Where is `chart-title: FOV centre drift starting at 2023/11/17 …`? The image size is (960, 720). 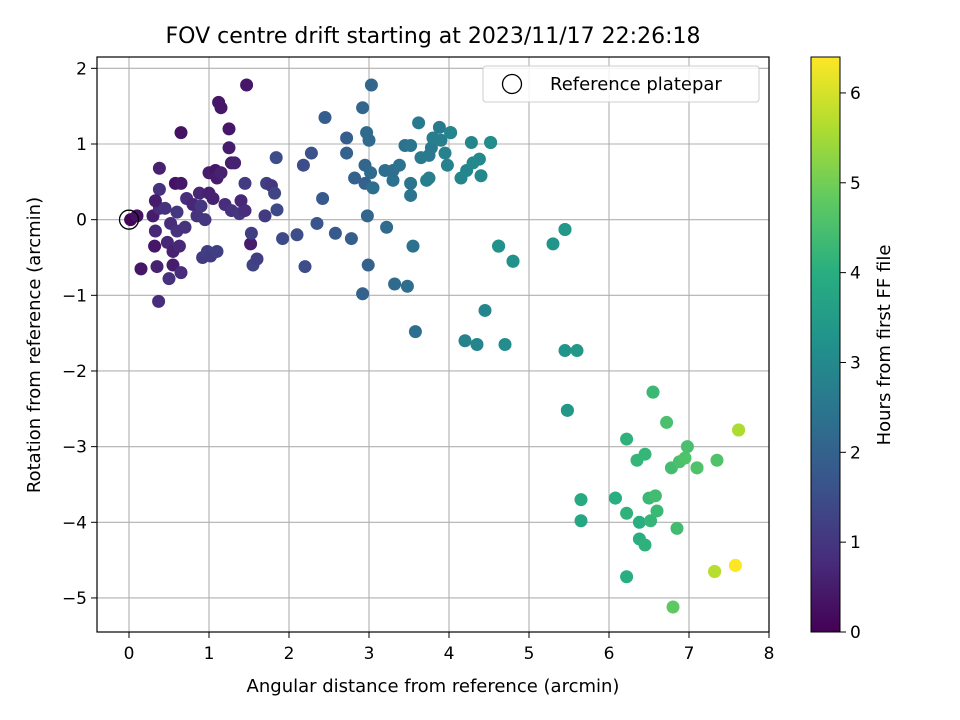 chart-title: FOV centre drift starting at 2023/11/17 … is located at coordinates (433, 36).